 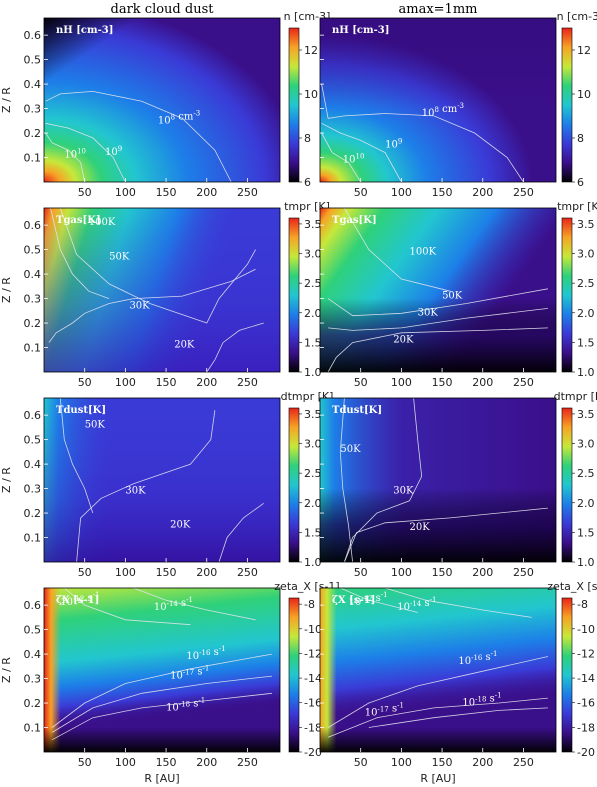 What do you see at coordinates (185, 704) in the screenshot?
I see `contour-label: 10-18 s-1` at bounding box center [185, 704].